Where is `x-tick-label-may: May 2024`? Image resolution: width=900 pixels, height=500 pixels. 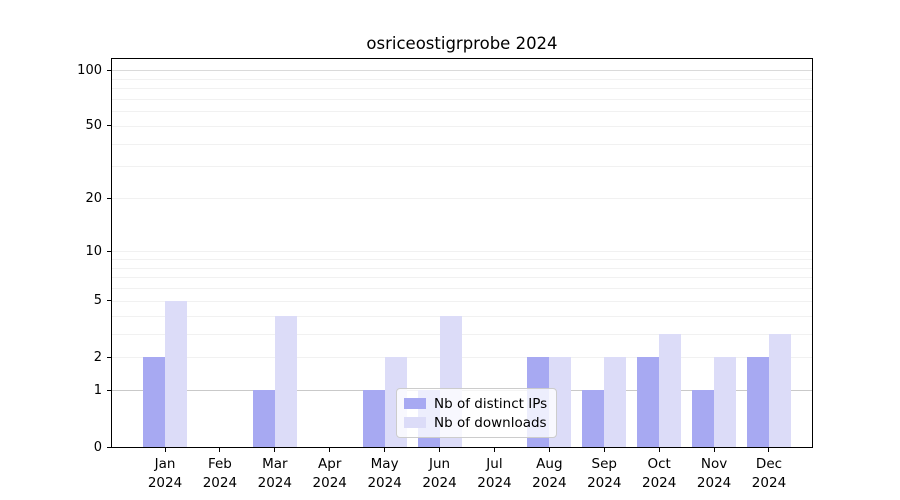 x-tick-label-may: May 2024 is located at coordinates (385, 474).